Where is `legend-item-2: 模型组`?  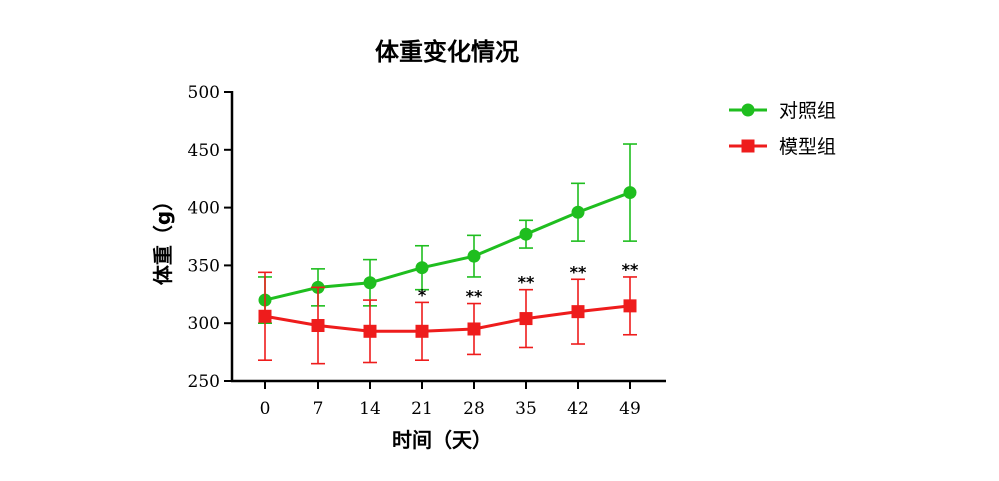 legend-item-2: 模型组 is located at coordinates (782, 147).